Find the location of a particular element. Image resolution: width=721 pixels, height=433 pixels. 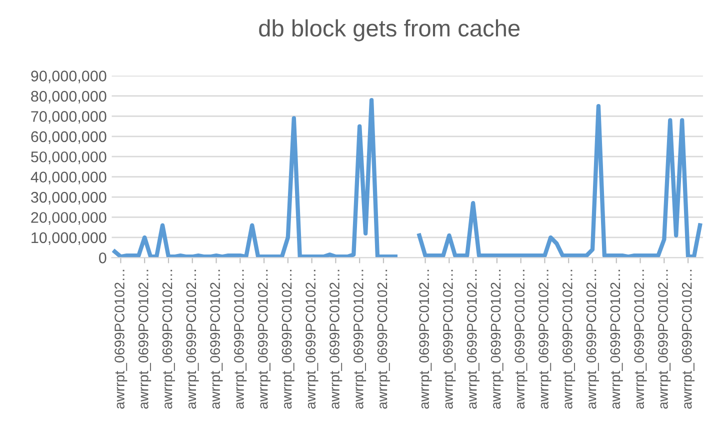

y-tick-label: 70,000,000 is located at coordinates (68, 117).